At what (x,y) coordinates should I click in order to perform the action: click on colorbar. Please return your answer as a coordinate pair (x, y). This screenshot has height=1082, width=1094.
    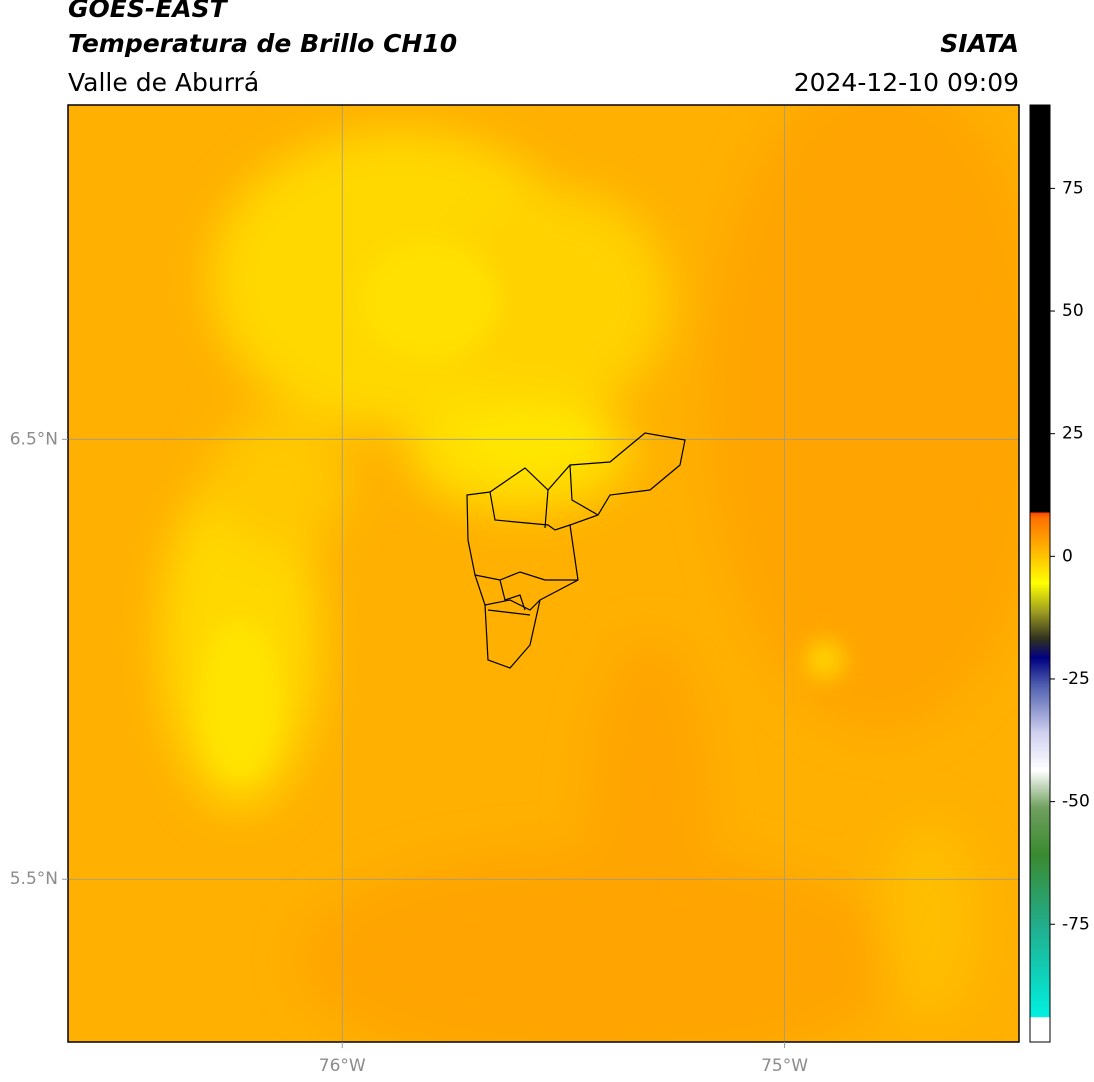
    Looking at the image, I should click on (1040, 573).